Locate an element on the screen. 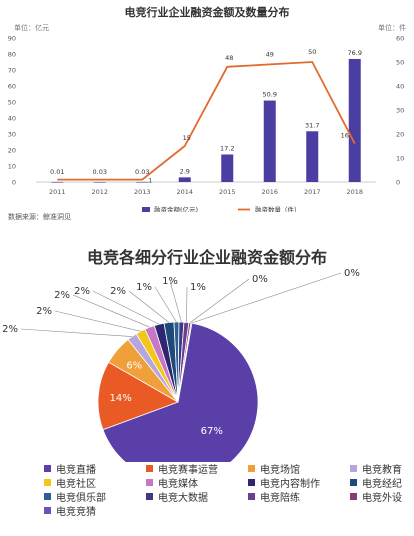  left-tick-label: 40 is located at coordinates (12, 119).